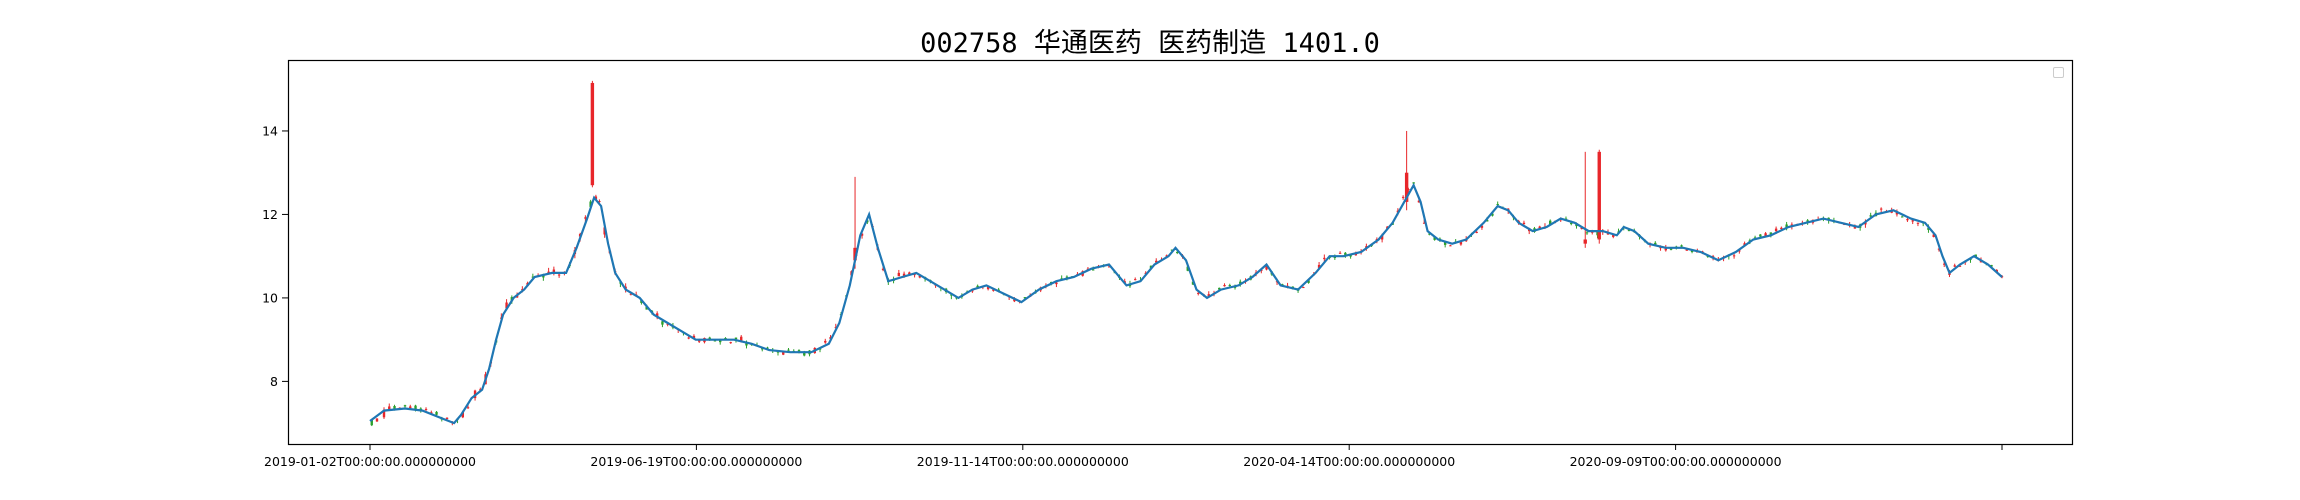  Describe the element at coordinates (1349, 461) in the screenshot. I see `x-tick-label: 2020-04-14T00:00:00.000000000` at that location.